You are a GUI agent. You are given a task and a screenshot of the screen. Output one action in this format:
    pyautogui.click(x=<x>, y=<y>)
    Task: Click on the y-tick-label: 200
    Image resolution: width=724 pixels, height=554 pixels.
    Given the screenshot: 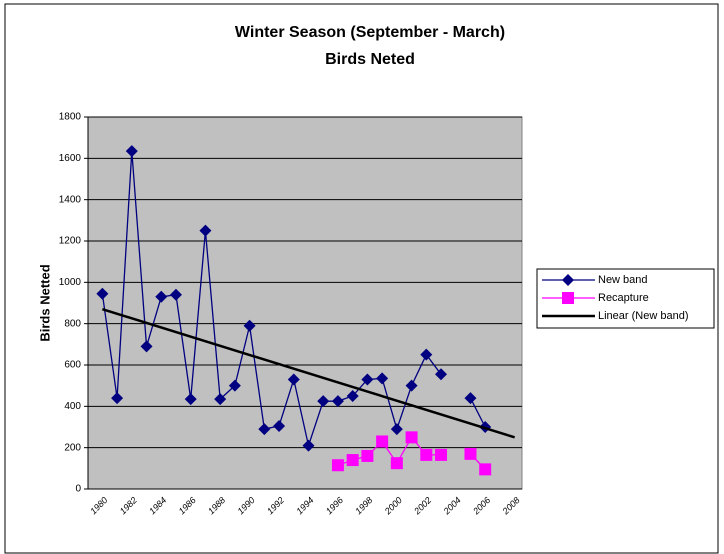 What is the action you would take?
    pyautogui.click(x=72, y=447)
    